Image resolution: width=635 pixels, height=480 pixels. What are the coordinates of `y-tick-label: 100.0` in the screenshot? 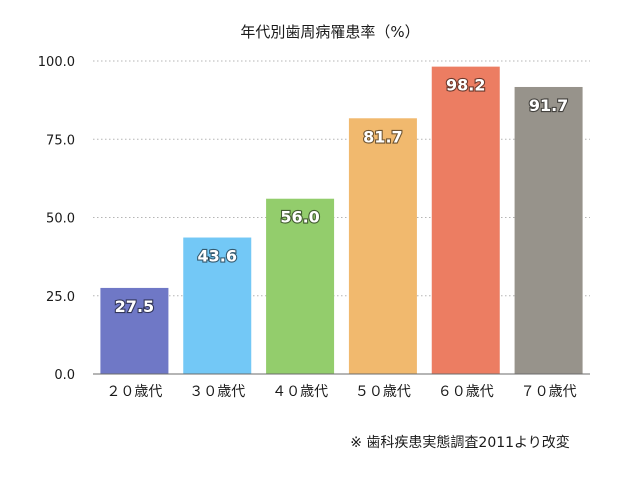 It's located at (56, 62).